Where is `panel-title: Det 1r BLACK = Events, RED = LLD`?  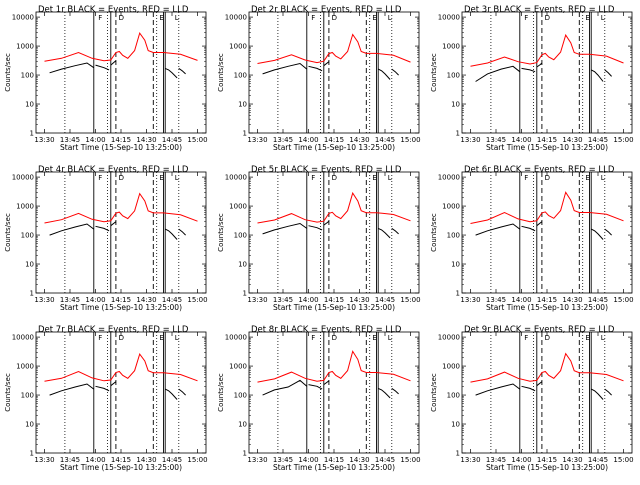 panel-title: Det 1r BLACK = Events, RED = LLD is located at coordinates (113, 10).